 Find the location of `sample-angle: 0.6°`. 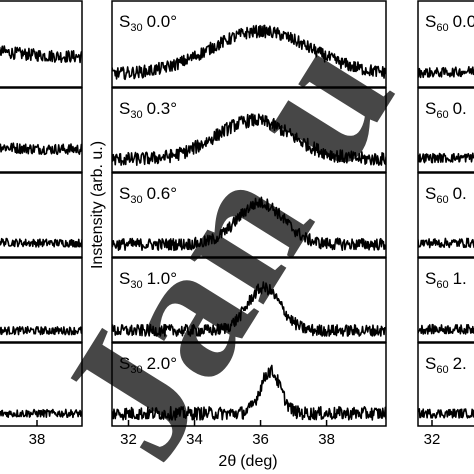

sample-angle: 0.6° is located at coordinates (162, 193).